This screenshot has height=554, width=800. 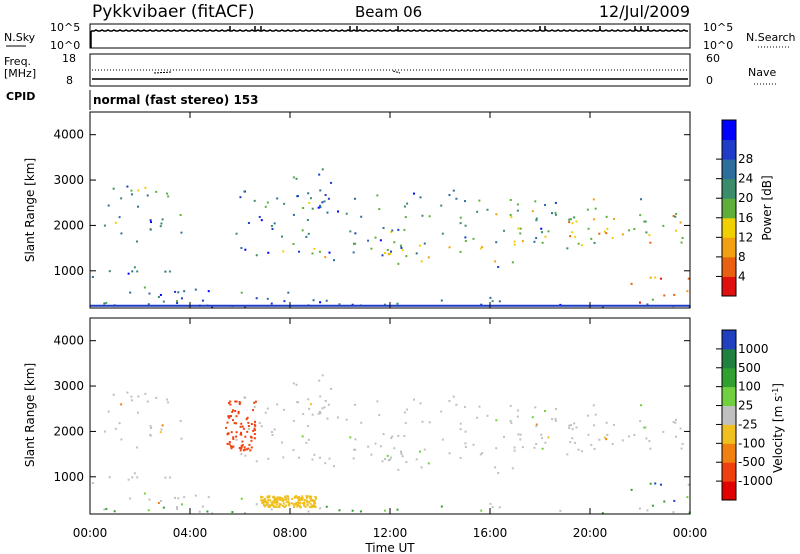 What do you see at coordinates (17, 61) in the screenshot?
I see `freq-label: Freq.` at bounding box center [17, 61].